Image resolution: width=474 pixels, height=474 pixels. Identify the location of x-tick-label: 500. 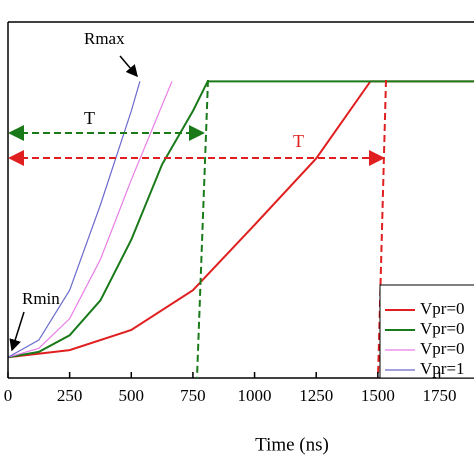
(132, 395).